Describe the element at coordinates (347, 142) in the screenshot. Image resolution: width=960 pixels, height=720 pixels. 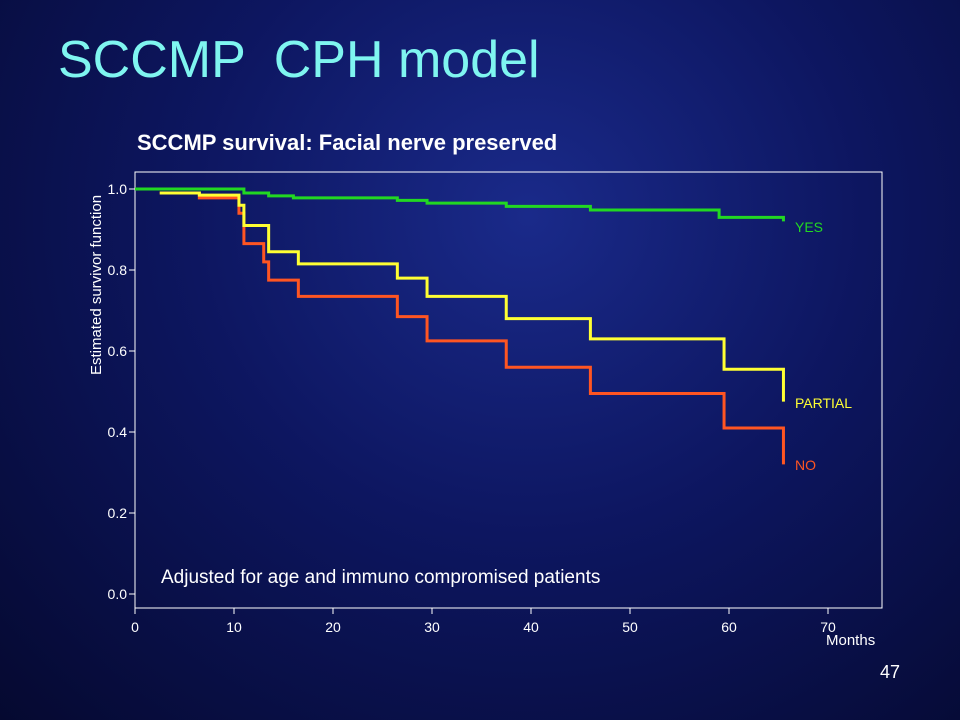
I see `chart-title: SCCMP survival: Facial nerve preserved` at that location.